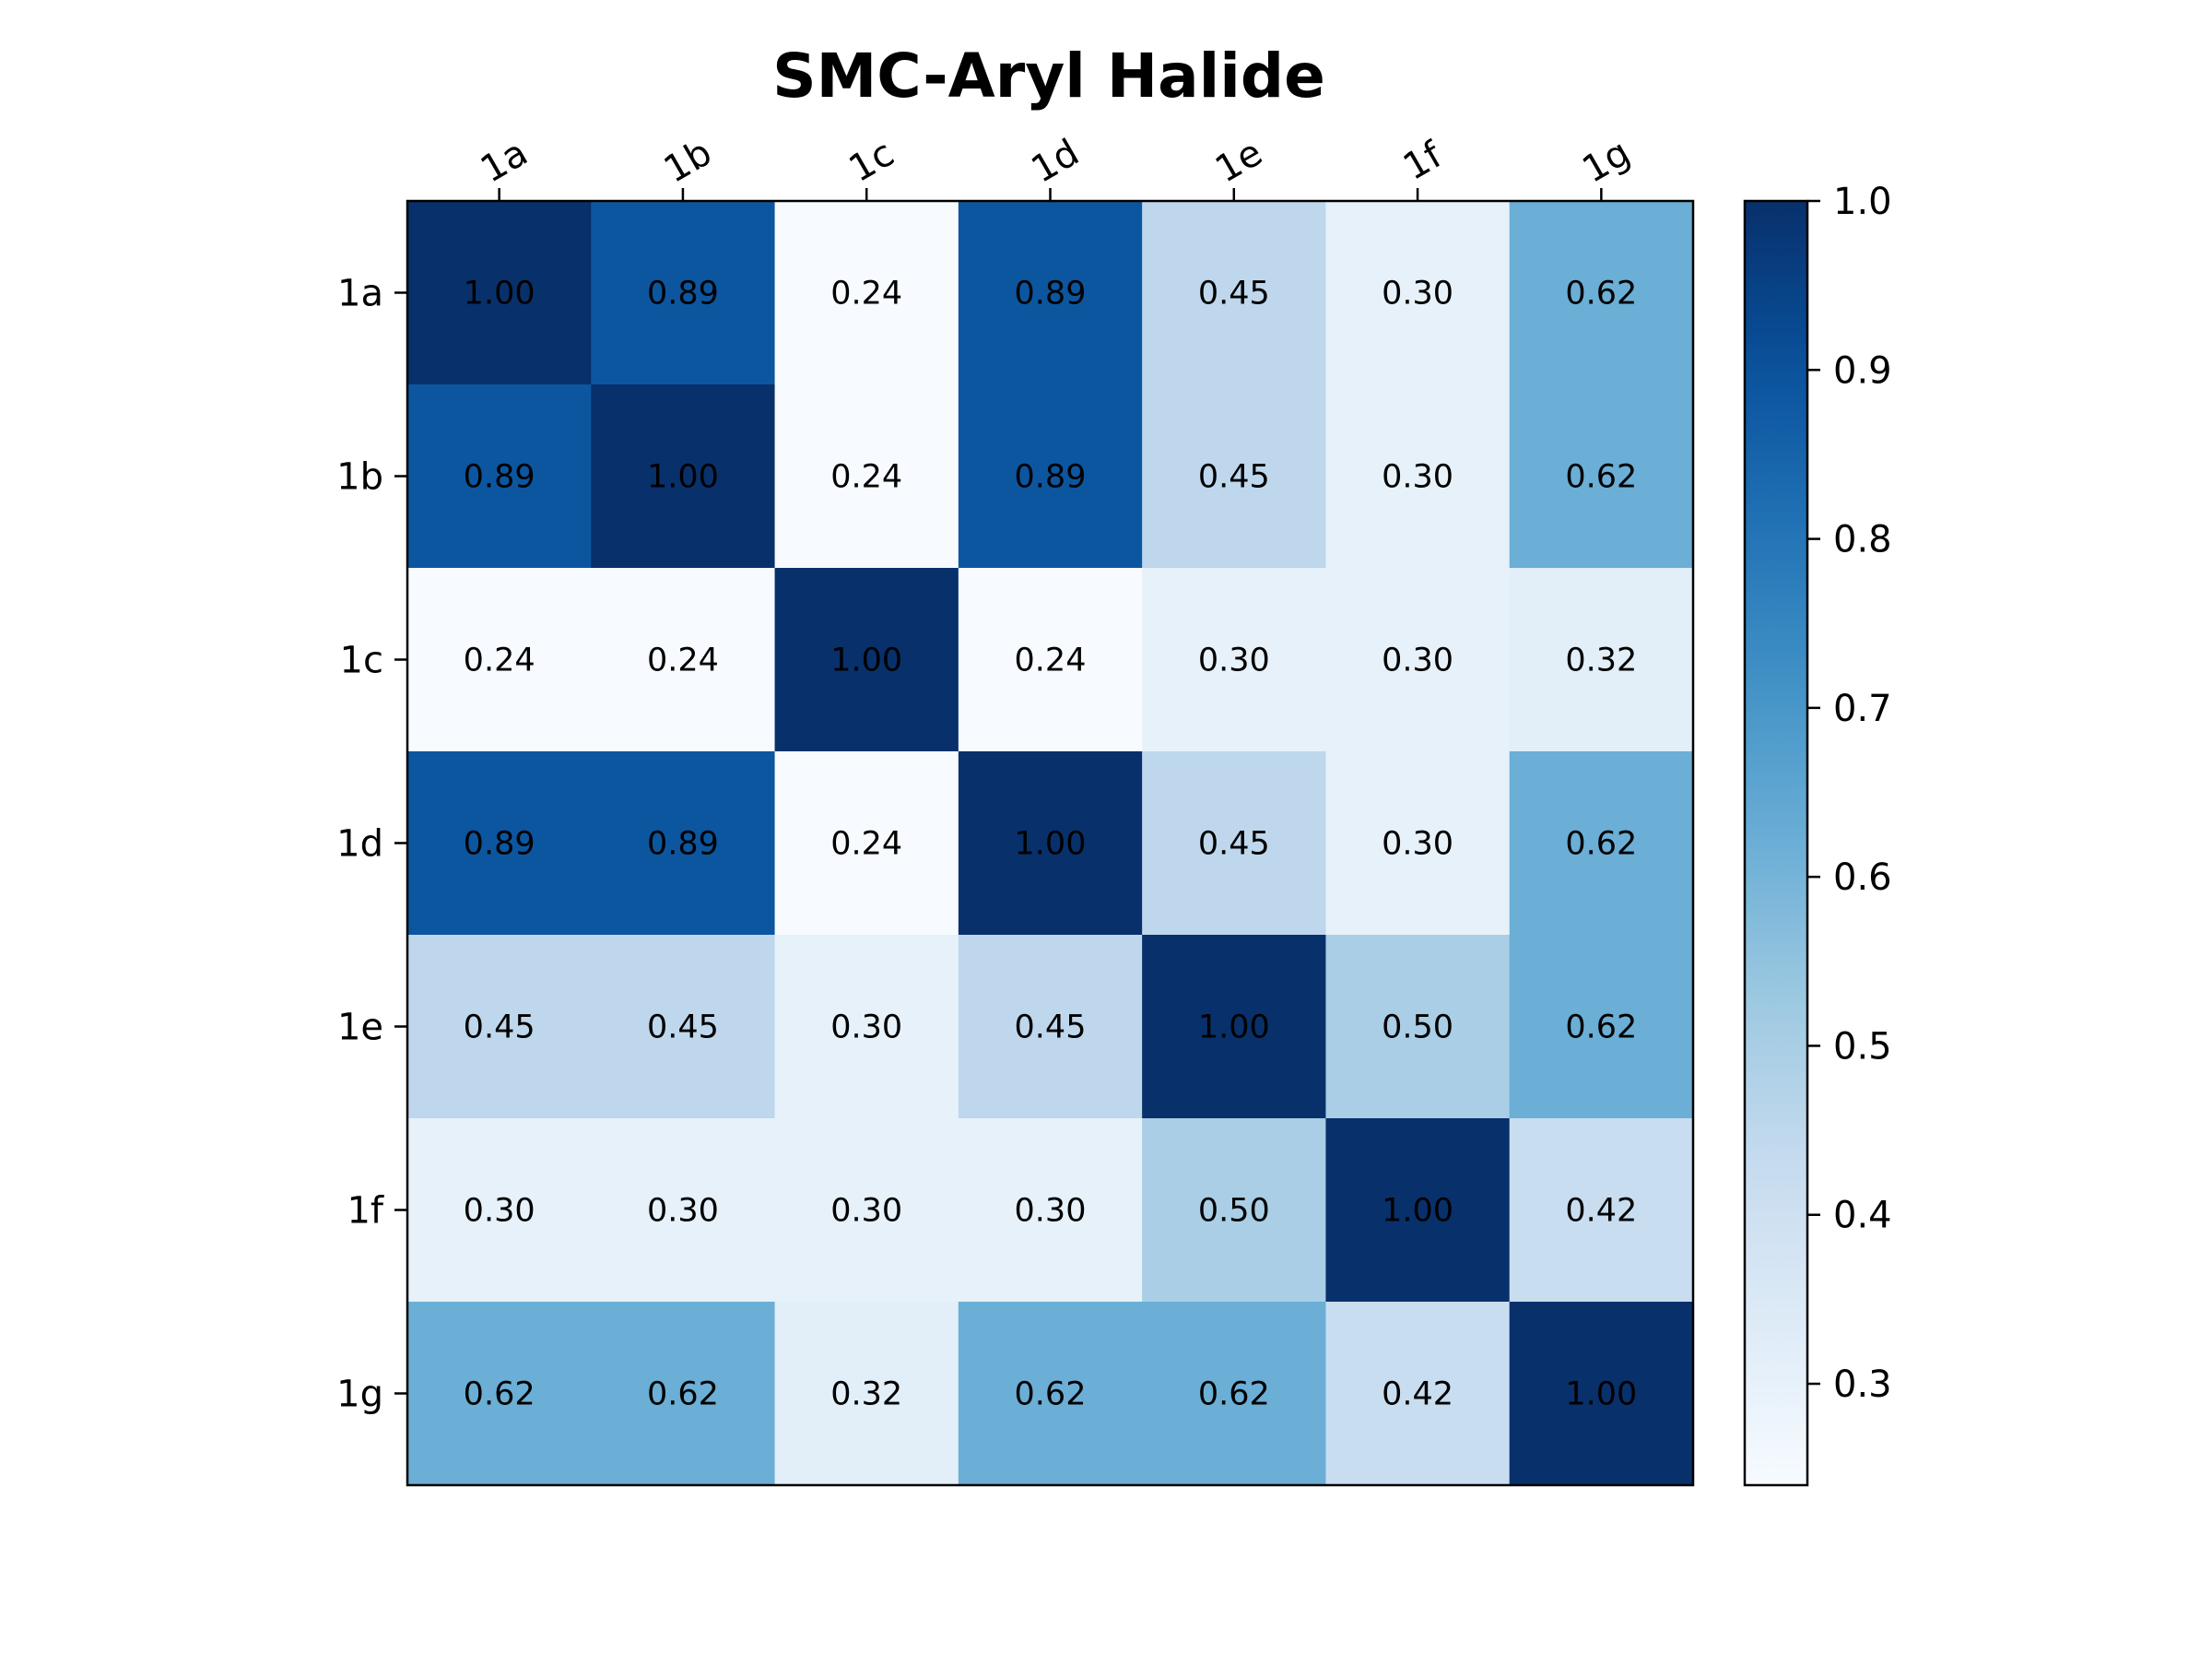  I want to click on y-tick-label: 1e, so click(360, 1028).